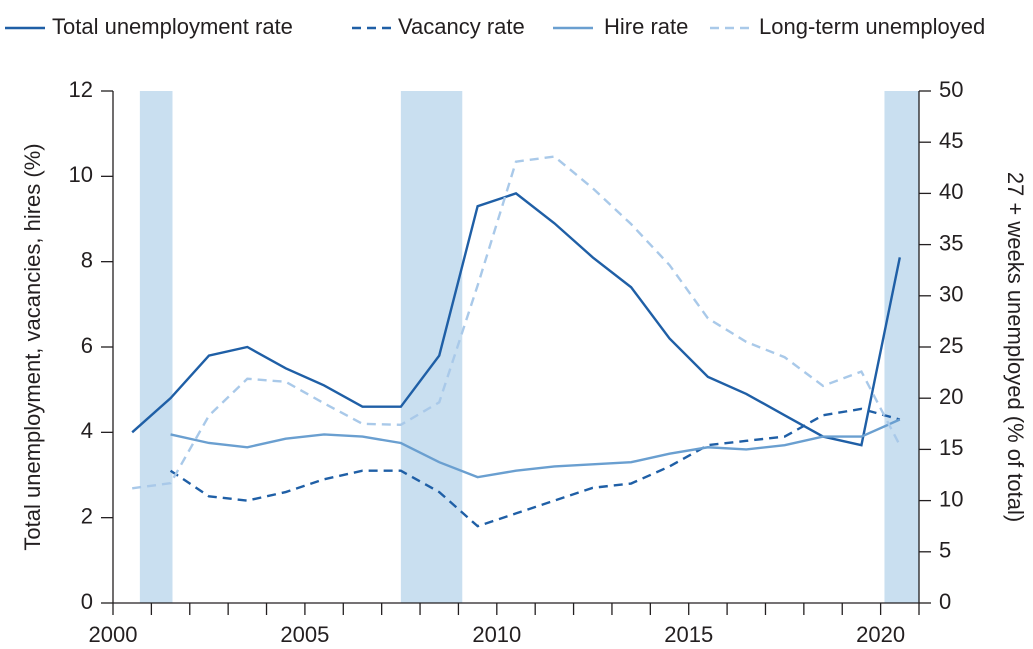  I want to click on x-tick-label: 2020, so click(880, 634).